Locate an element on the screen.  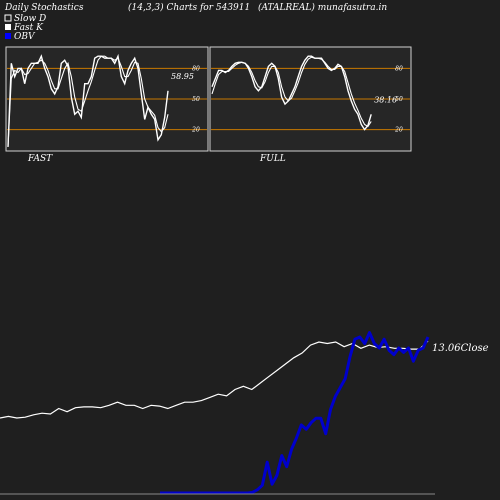
fast-panel-label: FAST is located at coordinates (40, 159).